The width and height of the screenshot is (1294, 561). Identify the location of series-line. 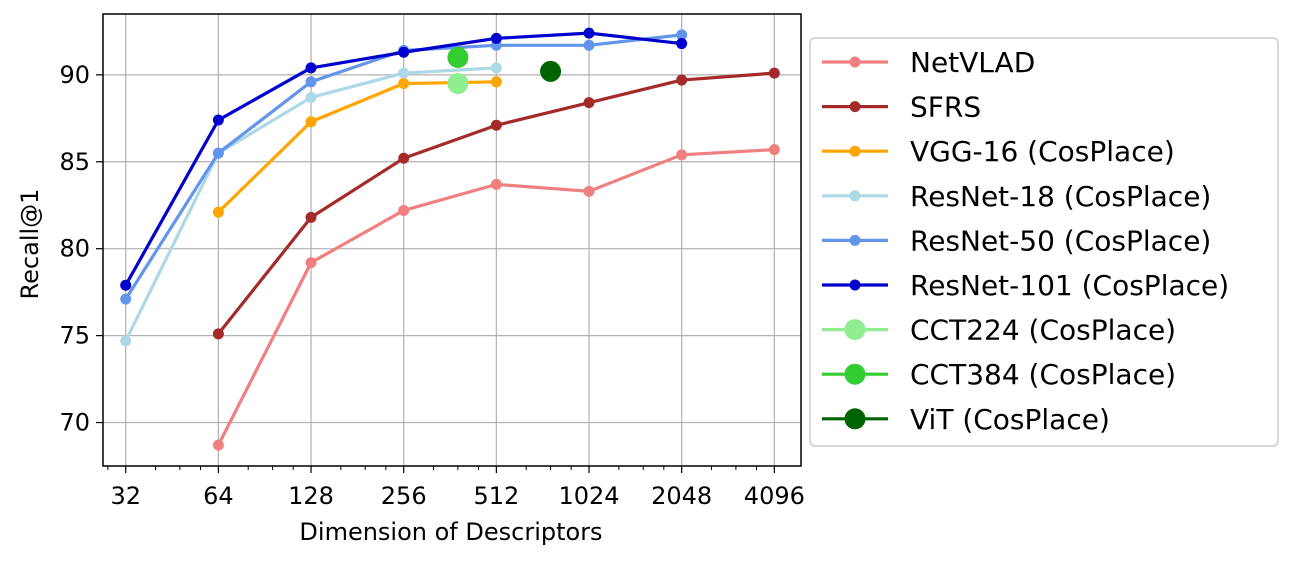
(357, 147).